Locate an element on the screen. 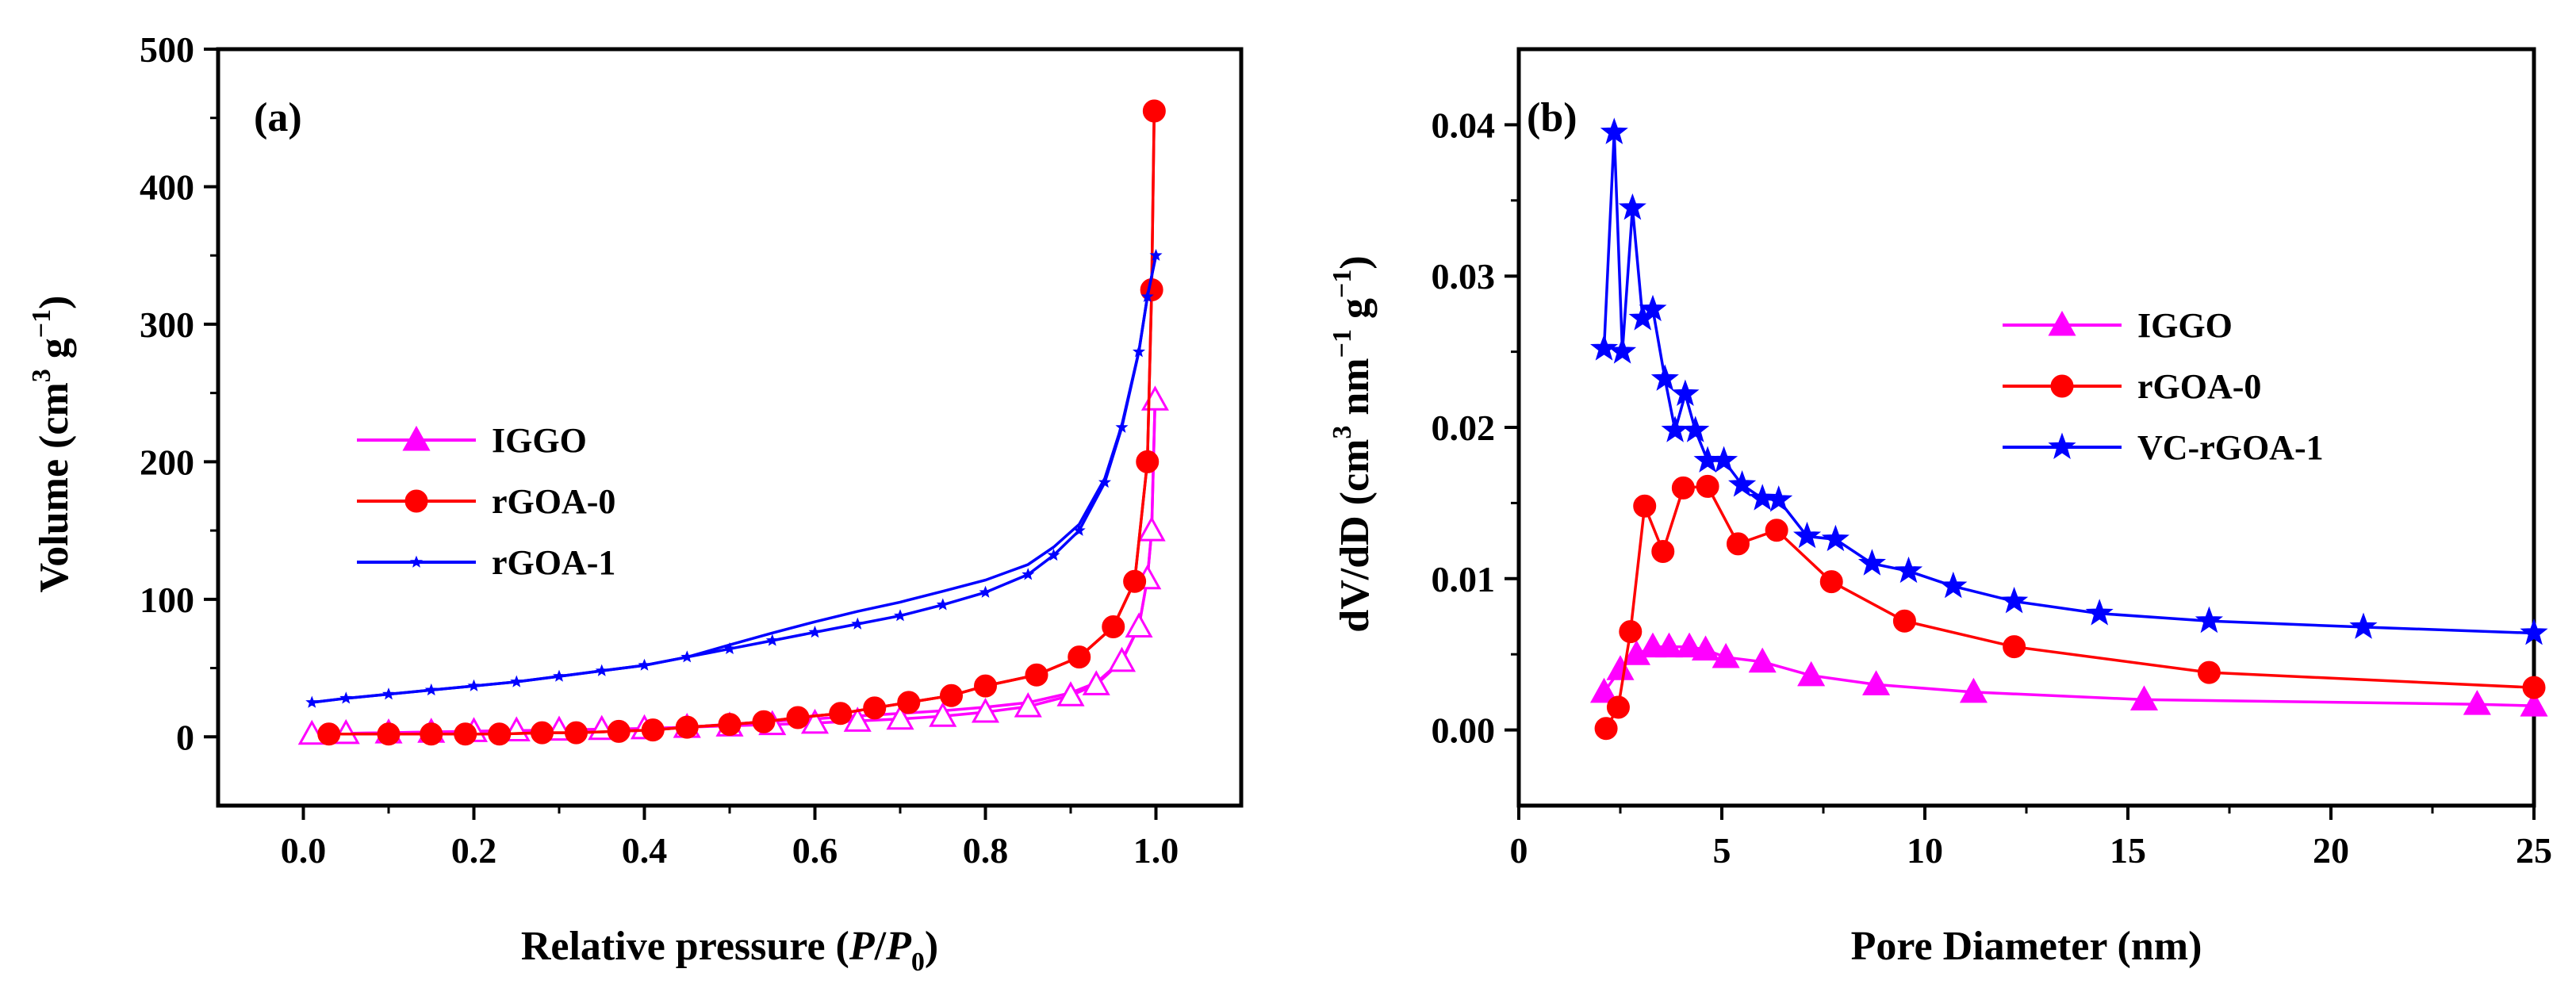 This screenshot has height=984, width=2576. y-tick-label: 0 is located at coordinates (185, 737).